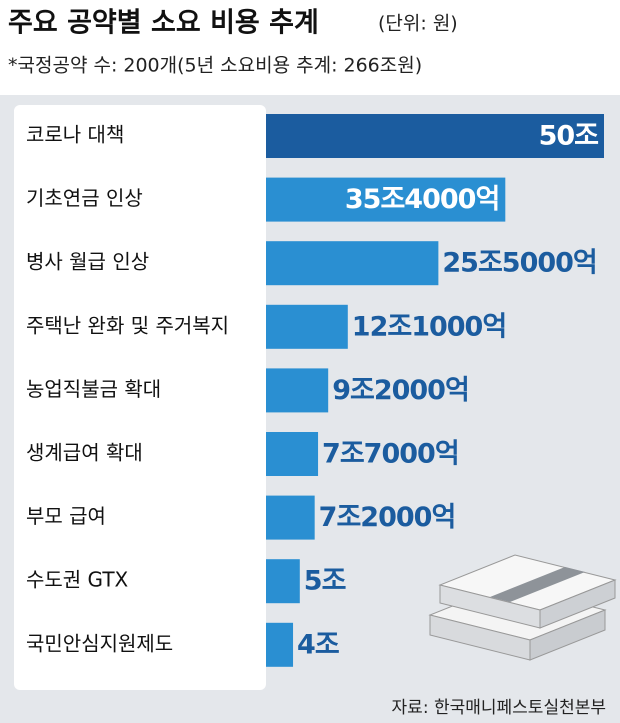  What do you see at coordinates (84, 453) in the screenshot?
I see `category-label: 생계급여 확대` at bounding box center [84, 453].